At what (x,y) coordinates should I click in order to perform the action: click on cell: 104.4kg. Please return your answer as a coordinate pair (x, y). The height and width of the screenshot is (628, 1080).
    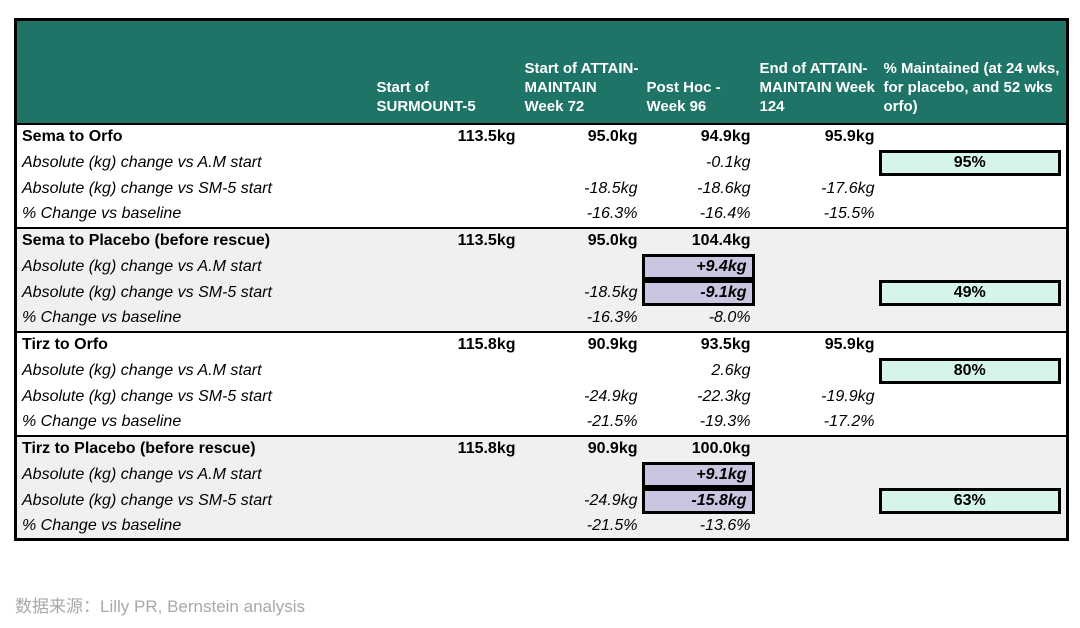
    Looking at the image, I should click on (698, 240).